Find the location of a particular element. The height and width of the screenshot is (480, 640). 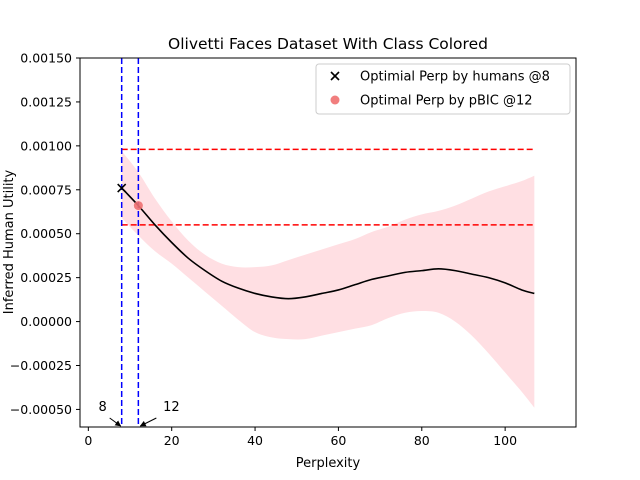

marker-pbic-circle is located at coordinates (138, 206).